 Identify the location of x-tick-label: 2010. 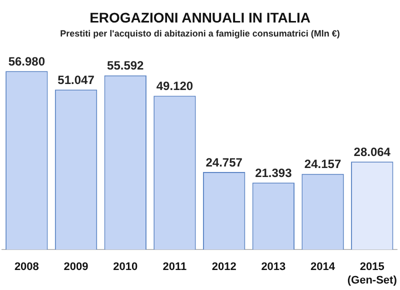
(125, 267).